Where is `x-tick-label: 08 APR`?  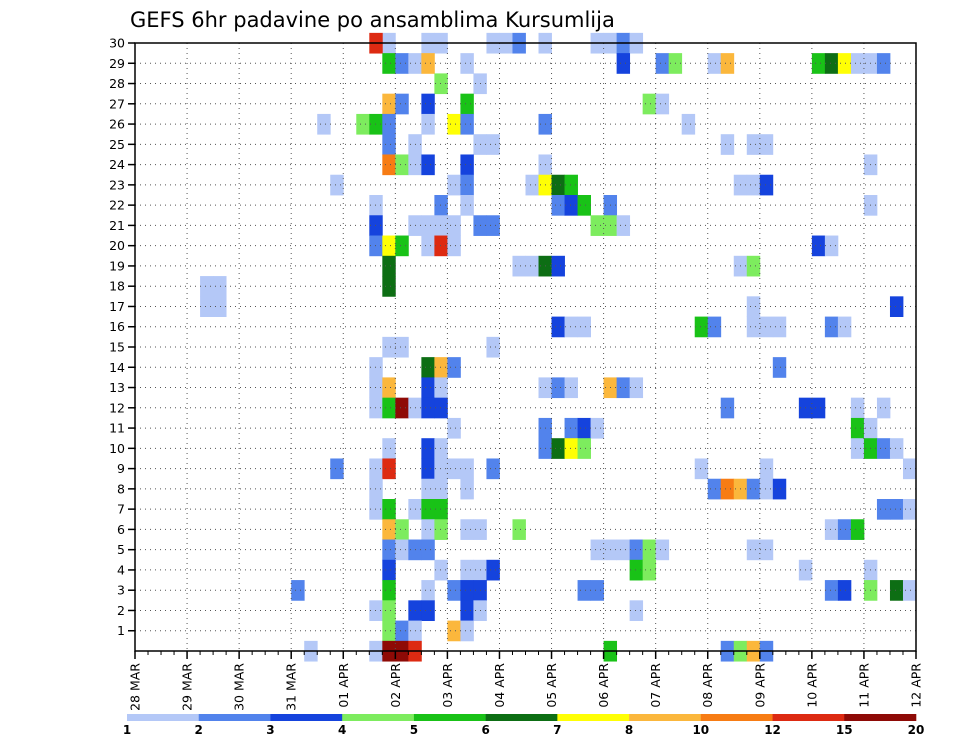 x-tick-label: 08 APR is located at coordinates (707, 685).